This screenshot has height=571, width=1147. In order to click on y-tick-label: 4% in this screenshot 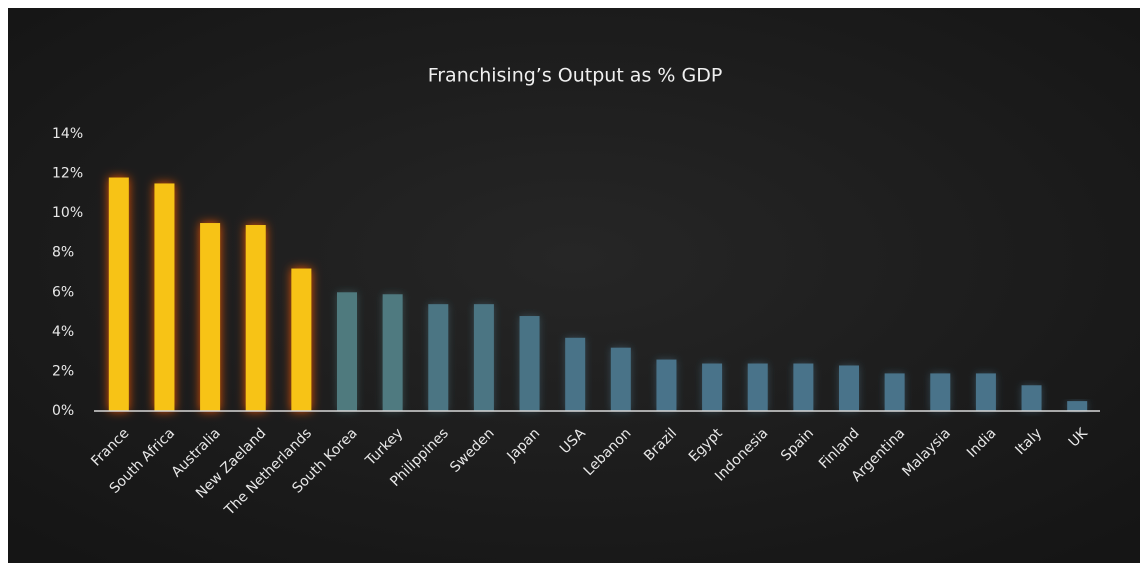, I will do `click(63, 332)`.